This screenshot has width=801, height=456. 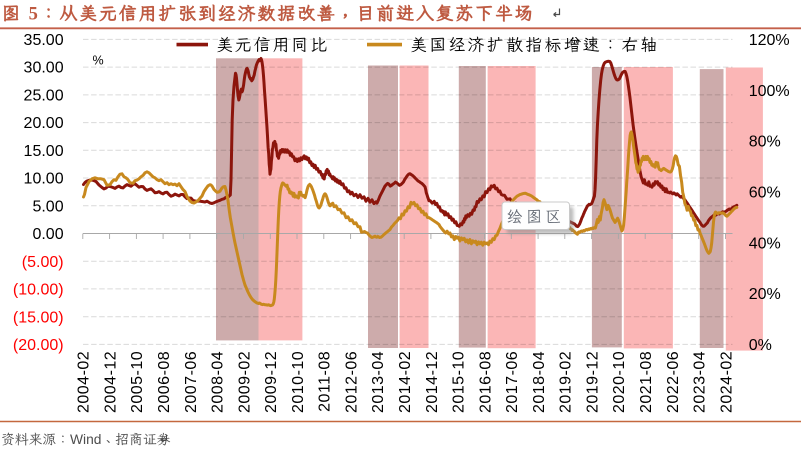 I want to click on svg-text: 美元信用同比, so click(x=272, y=43).